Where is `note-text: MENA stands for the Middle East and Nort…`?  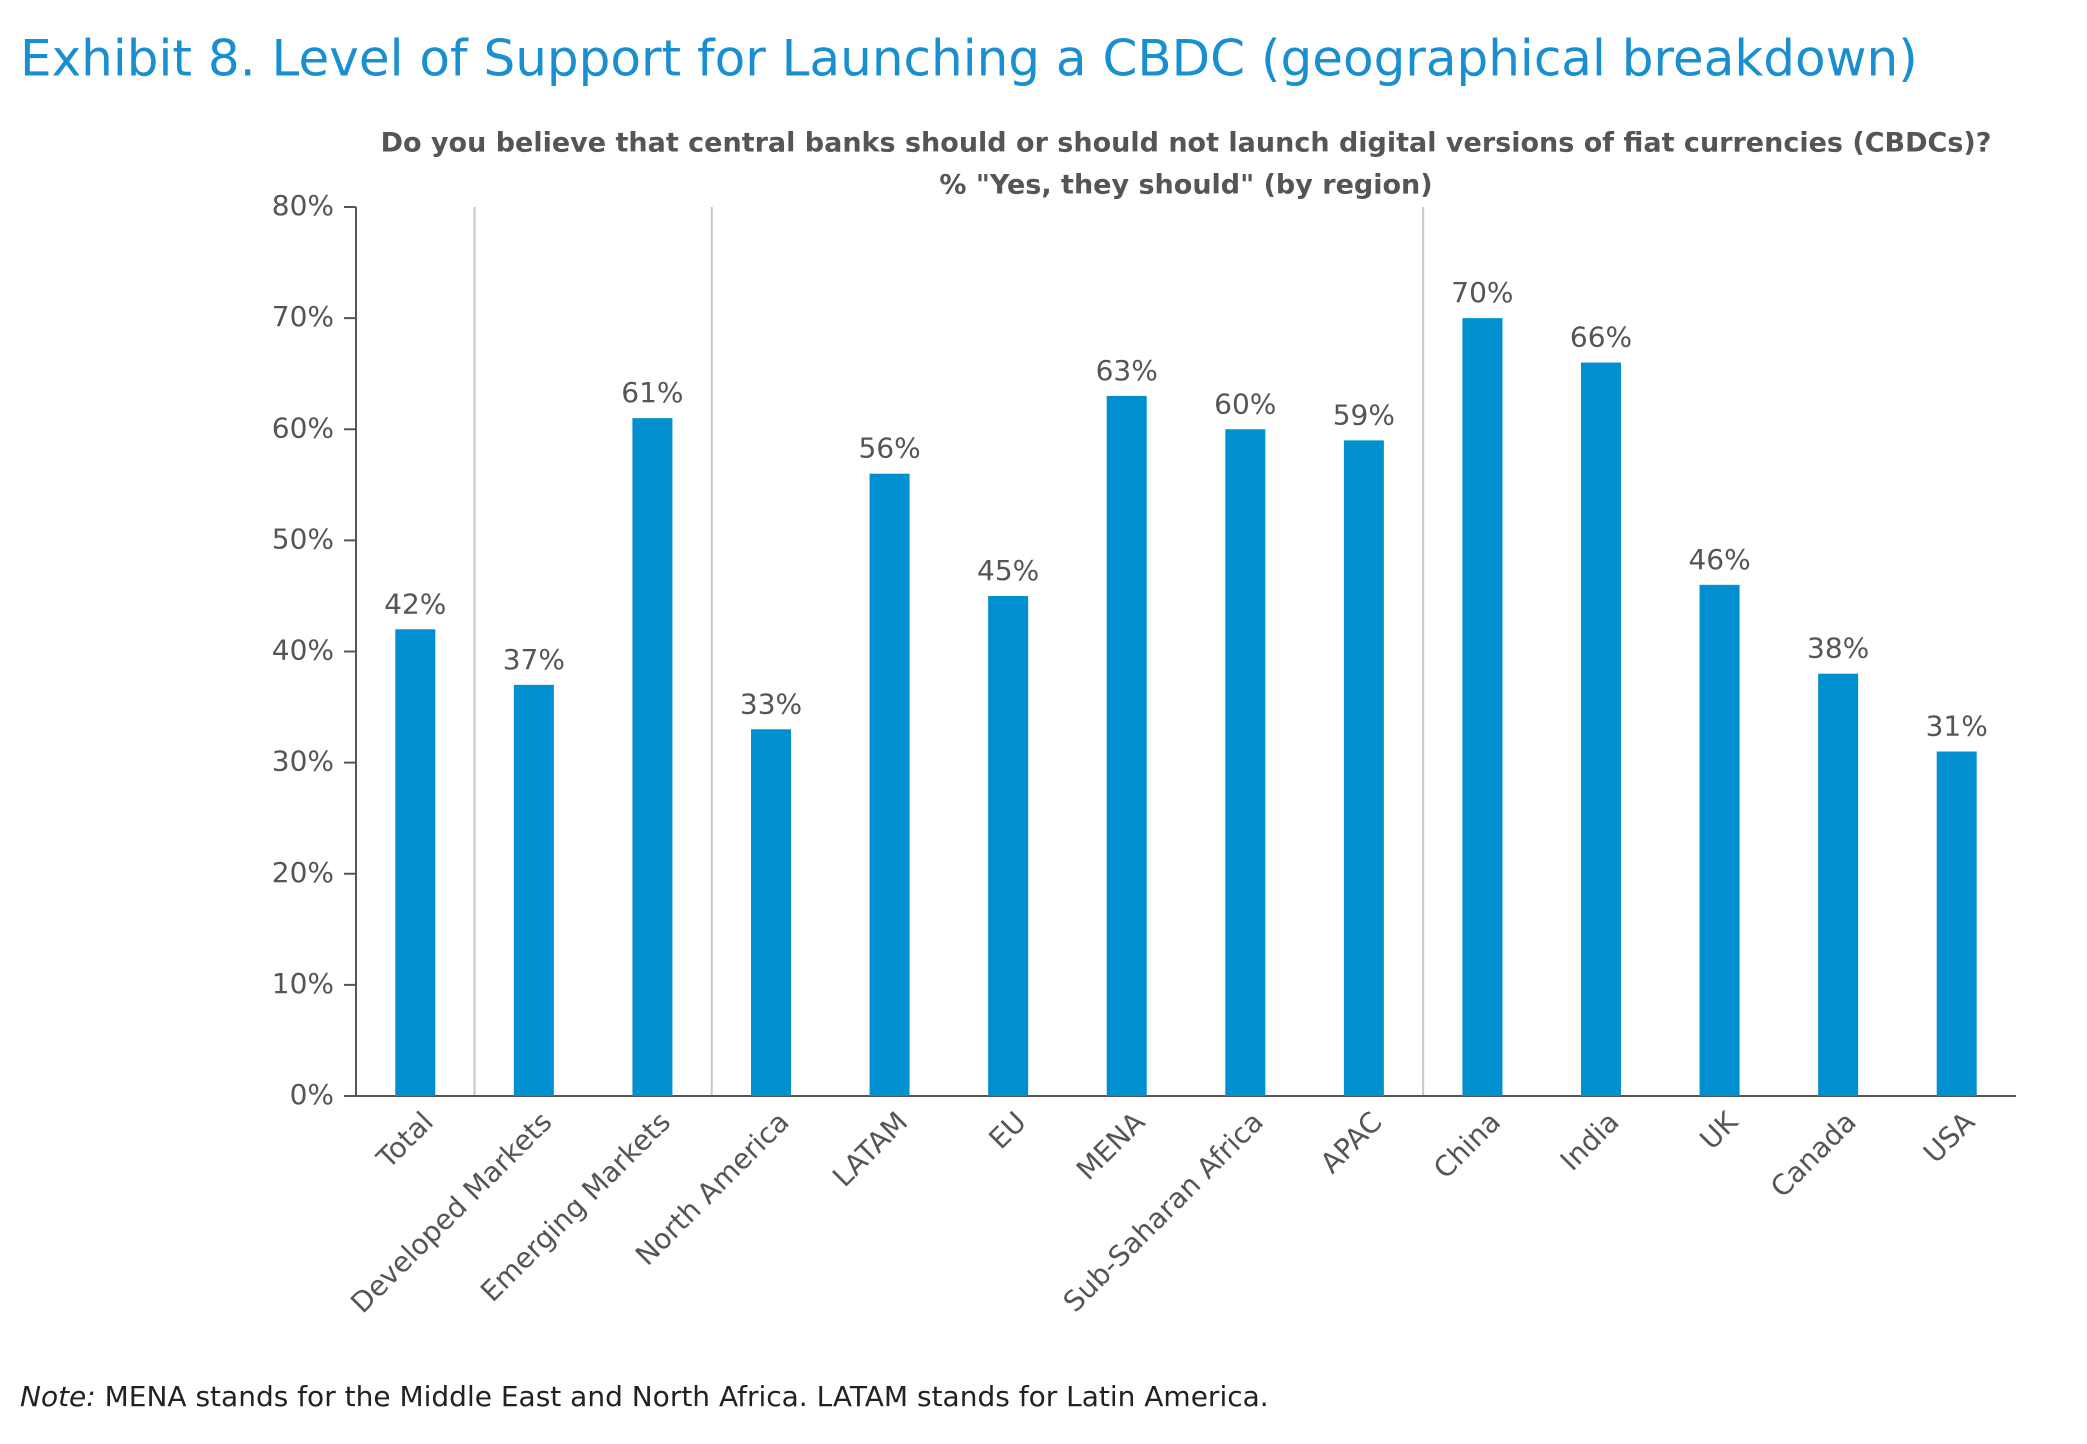
note-text: MENA stands for the Middle East and Nort… is located at coordinates (682, 1396).